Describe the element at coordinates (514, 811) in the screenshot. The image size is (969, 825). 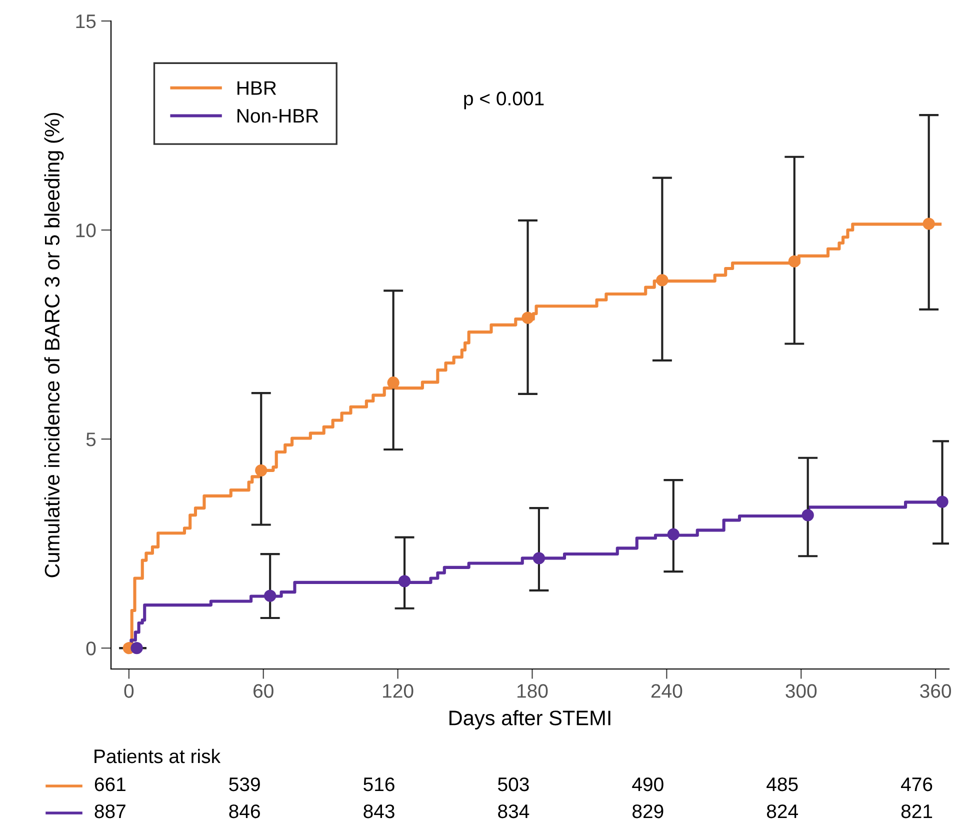
I see `text: 834` at that location.